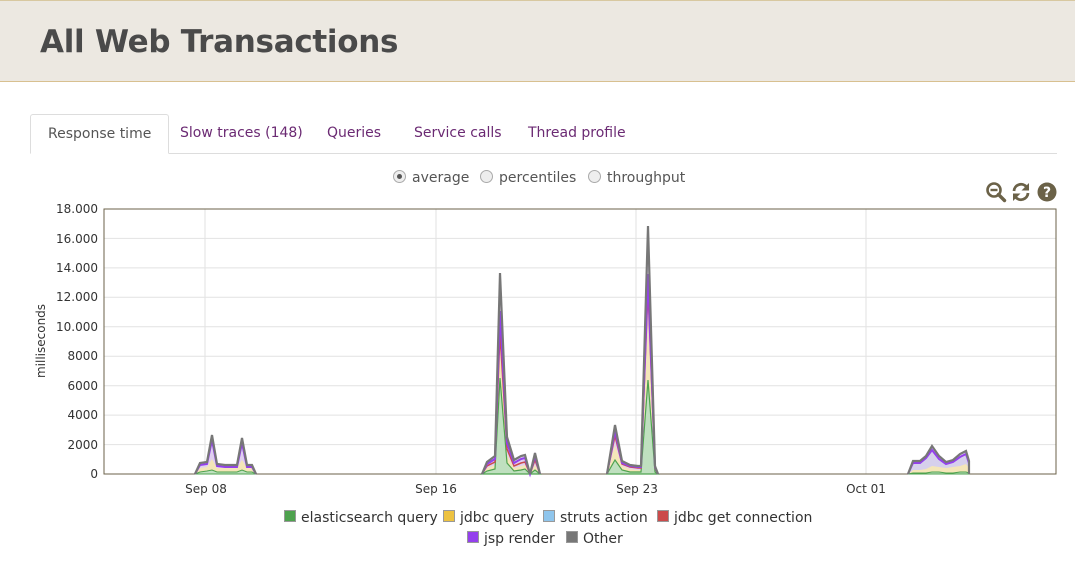  I want to click on svg-text: 14.000, so click(77, 268).